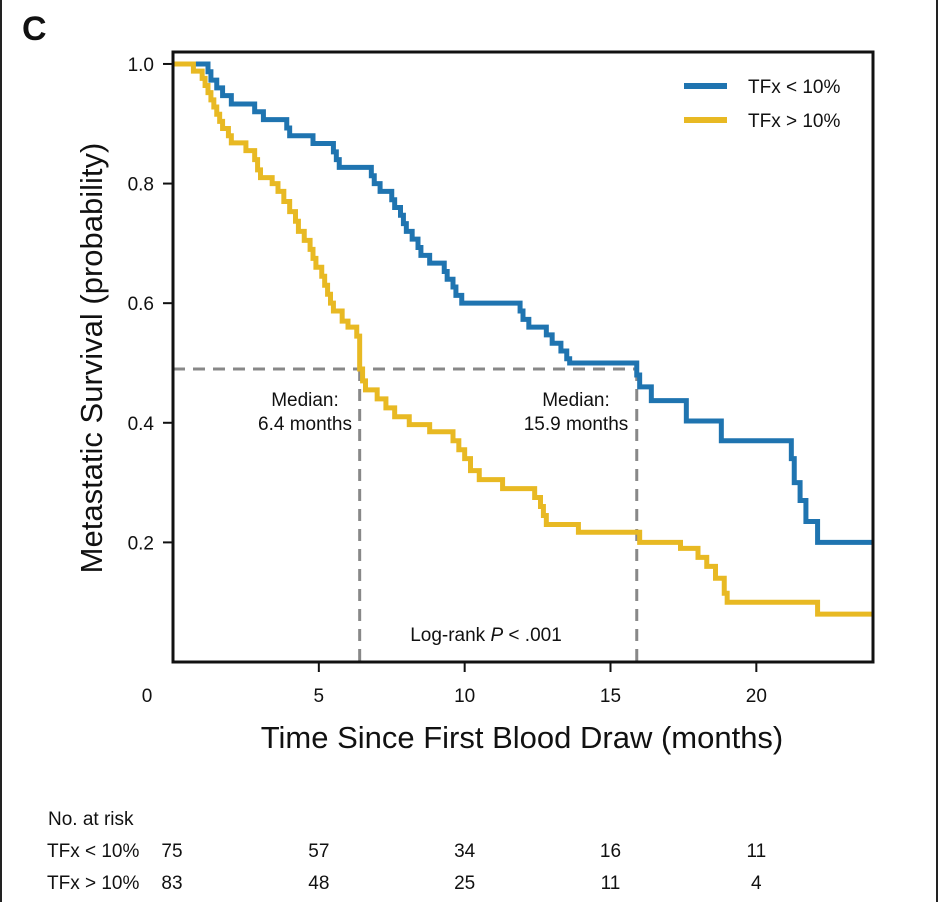 Image resolution: width=940 pixels, height=902 pixels. I want to click on at-risk-row-label-high: TFx > 10%, so click(93, 883).